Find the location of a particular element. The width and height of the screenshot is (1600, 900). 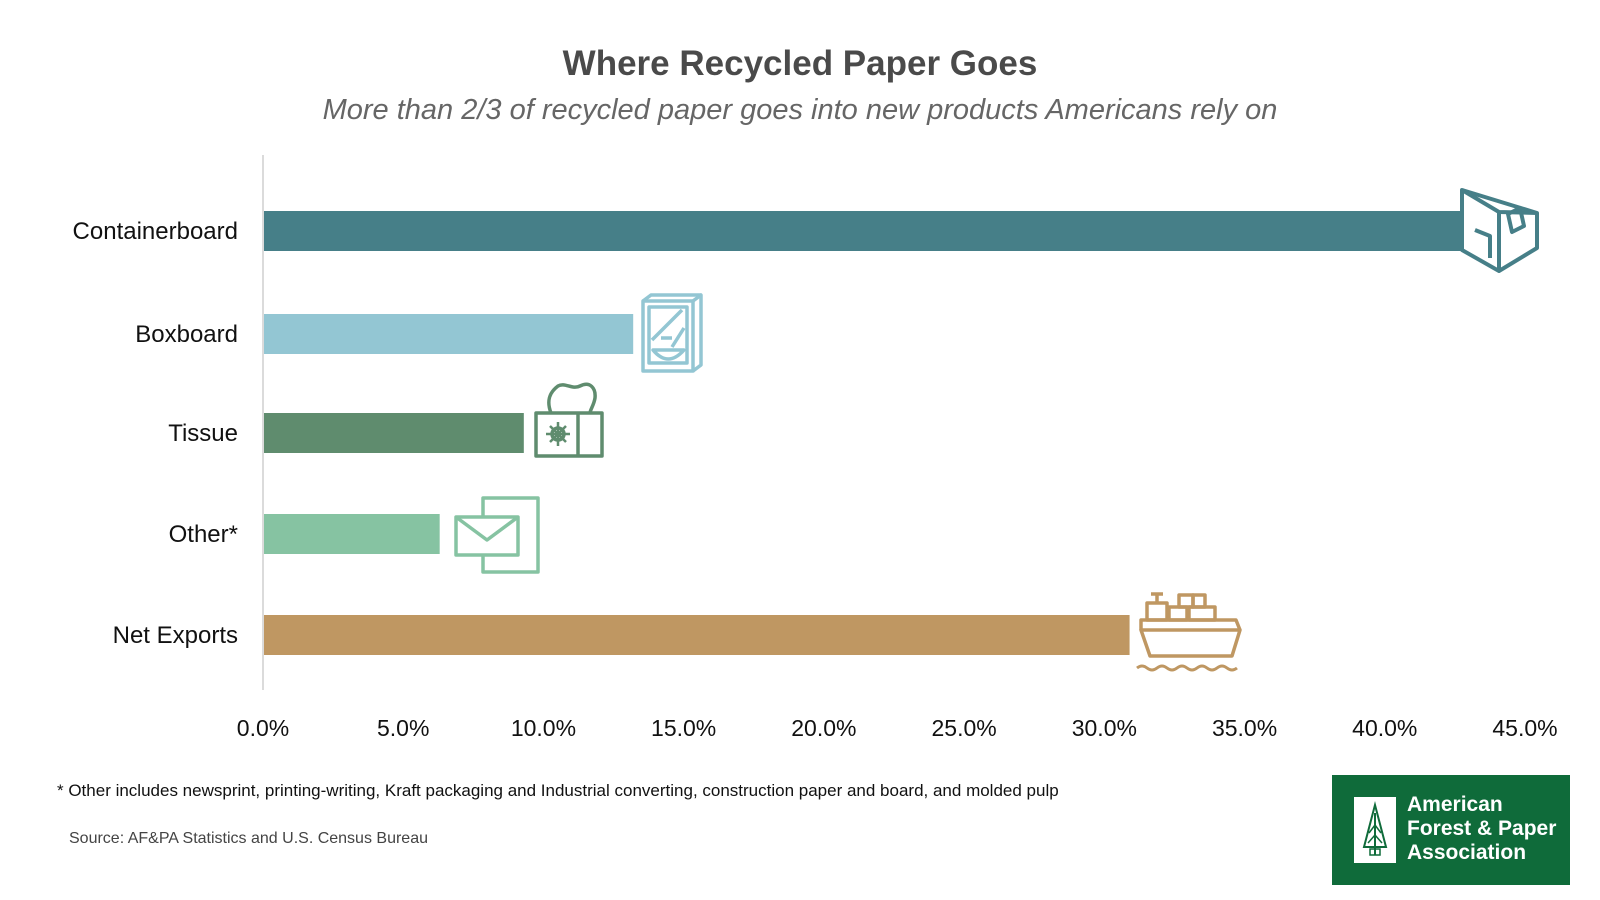

bar-net-exports is located at coordinates (697, 635).